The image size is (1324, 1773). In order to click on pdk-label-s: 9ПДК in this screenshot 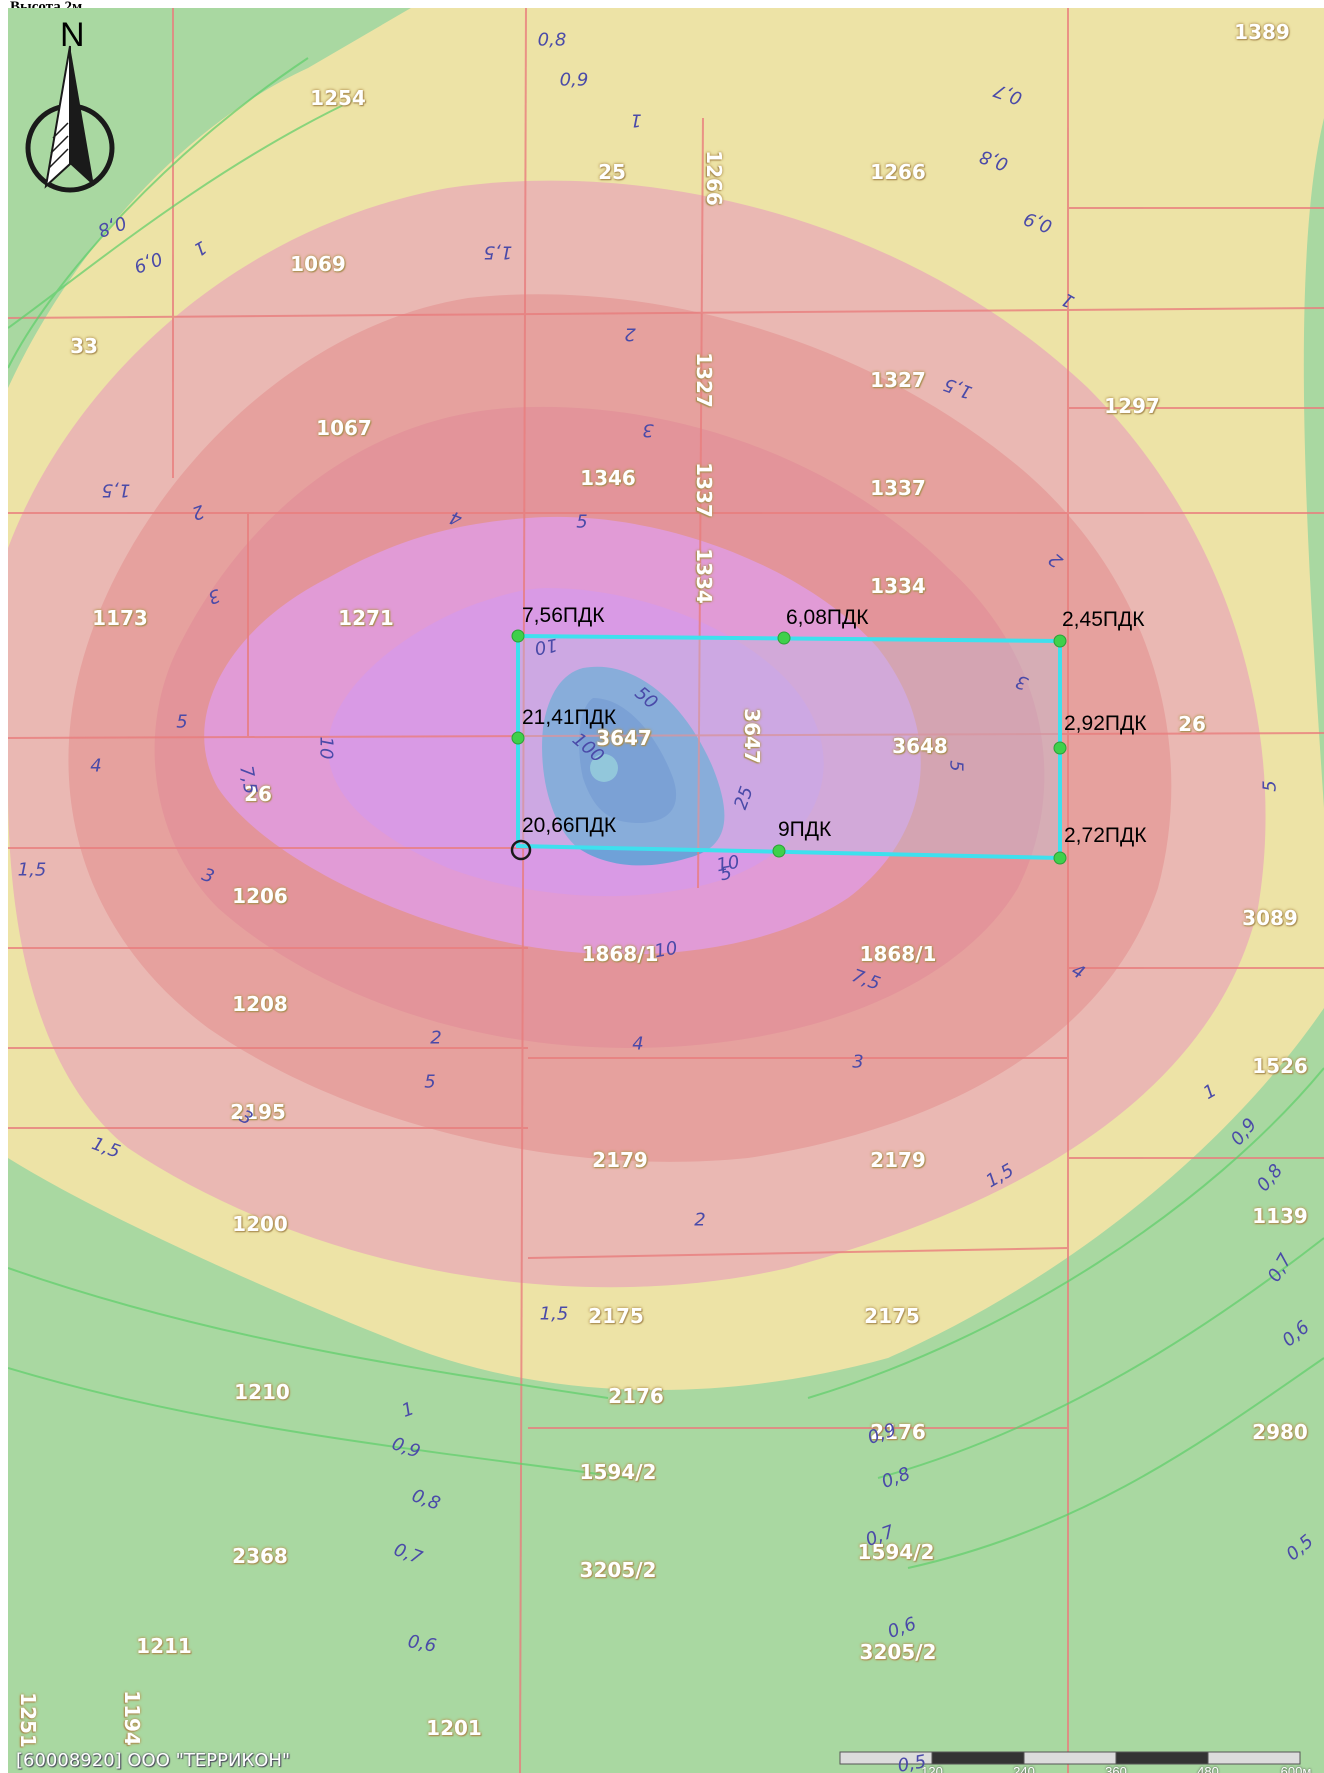, I will do `click(805, 829)`.